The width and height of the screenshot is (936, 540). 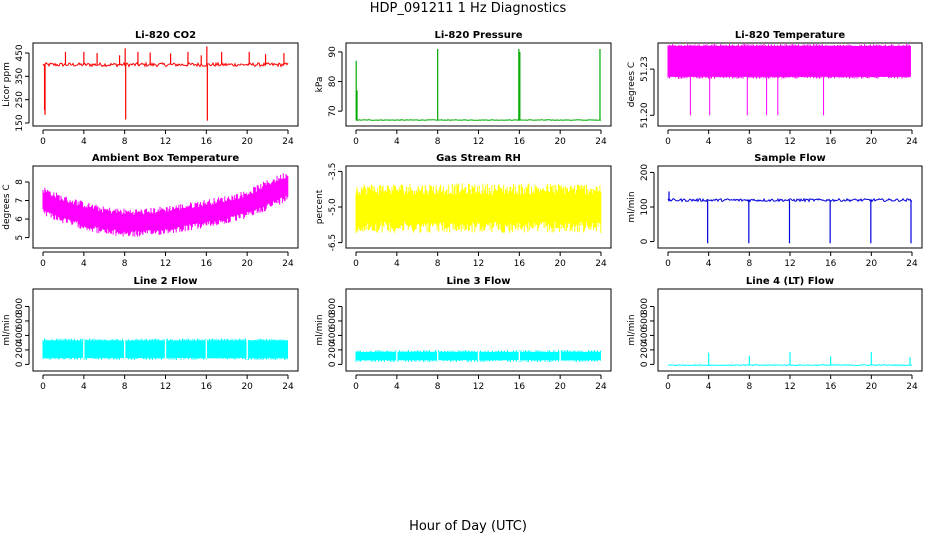 I want to click on series-band-edge, so click(x=788, y=61).